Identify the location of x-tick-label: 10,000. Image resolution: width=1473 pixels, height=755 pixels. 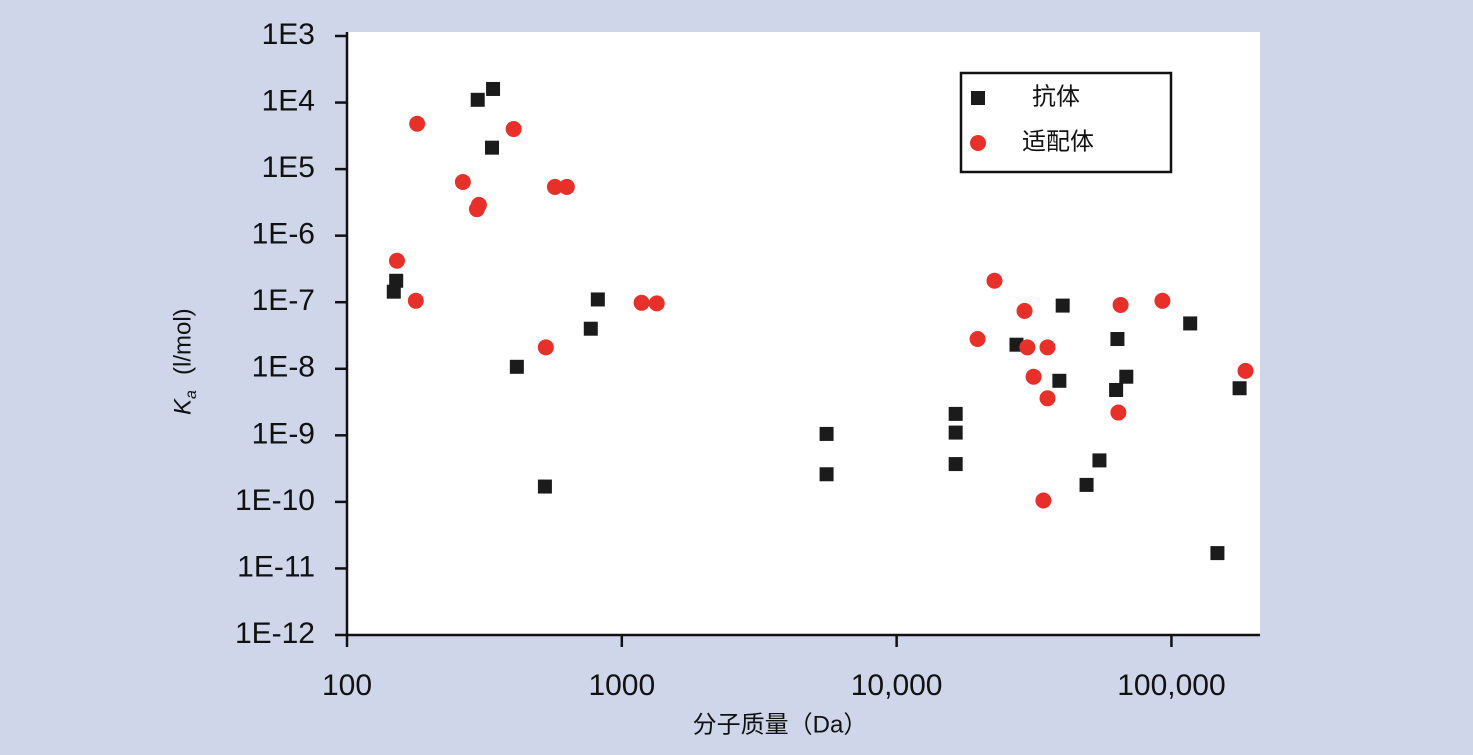
(897, 685).